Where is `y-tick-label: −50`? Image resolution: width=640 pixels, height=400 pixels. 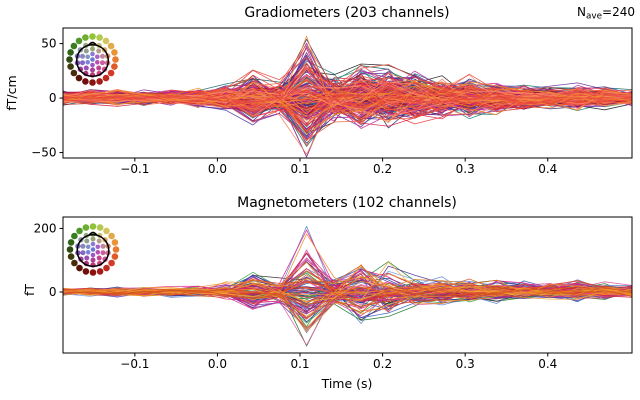
y-tick-label: −50 is located at coordinates (43, 153).